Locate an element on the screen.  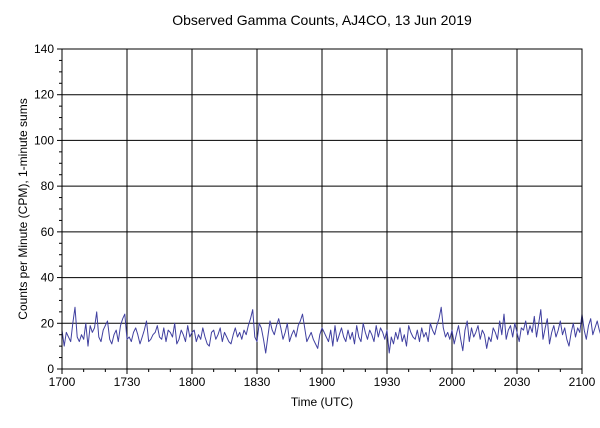
x-tick-label: 1800 is located at coordinates (192, 382).